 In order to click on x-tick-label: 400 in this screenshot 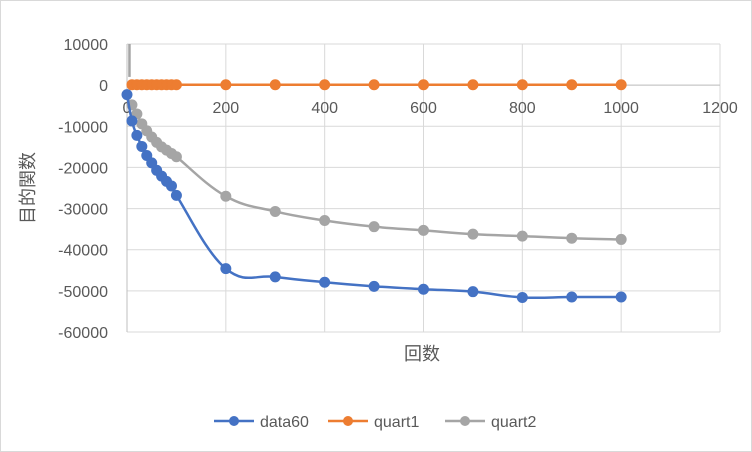, I will do `click(324, 108)`.